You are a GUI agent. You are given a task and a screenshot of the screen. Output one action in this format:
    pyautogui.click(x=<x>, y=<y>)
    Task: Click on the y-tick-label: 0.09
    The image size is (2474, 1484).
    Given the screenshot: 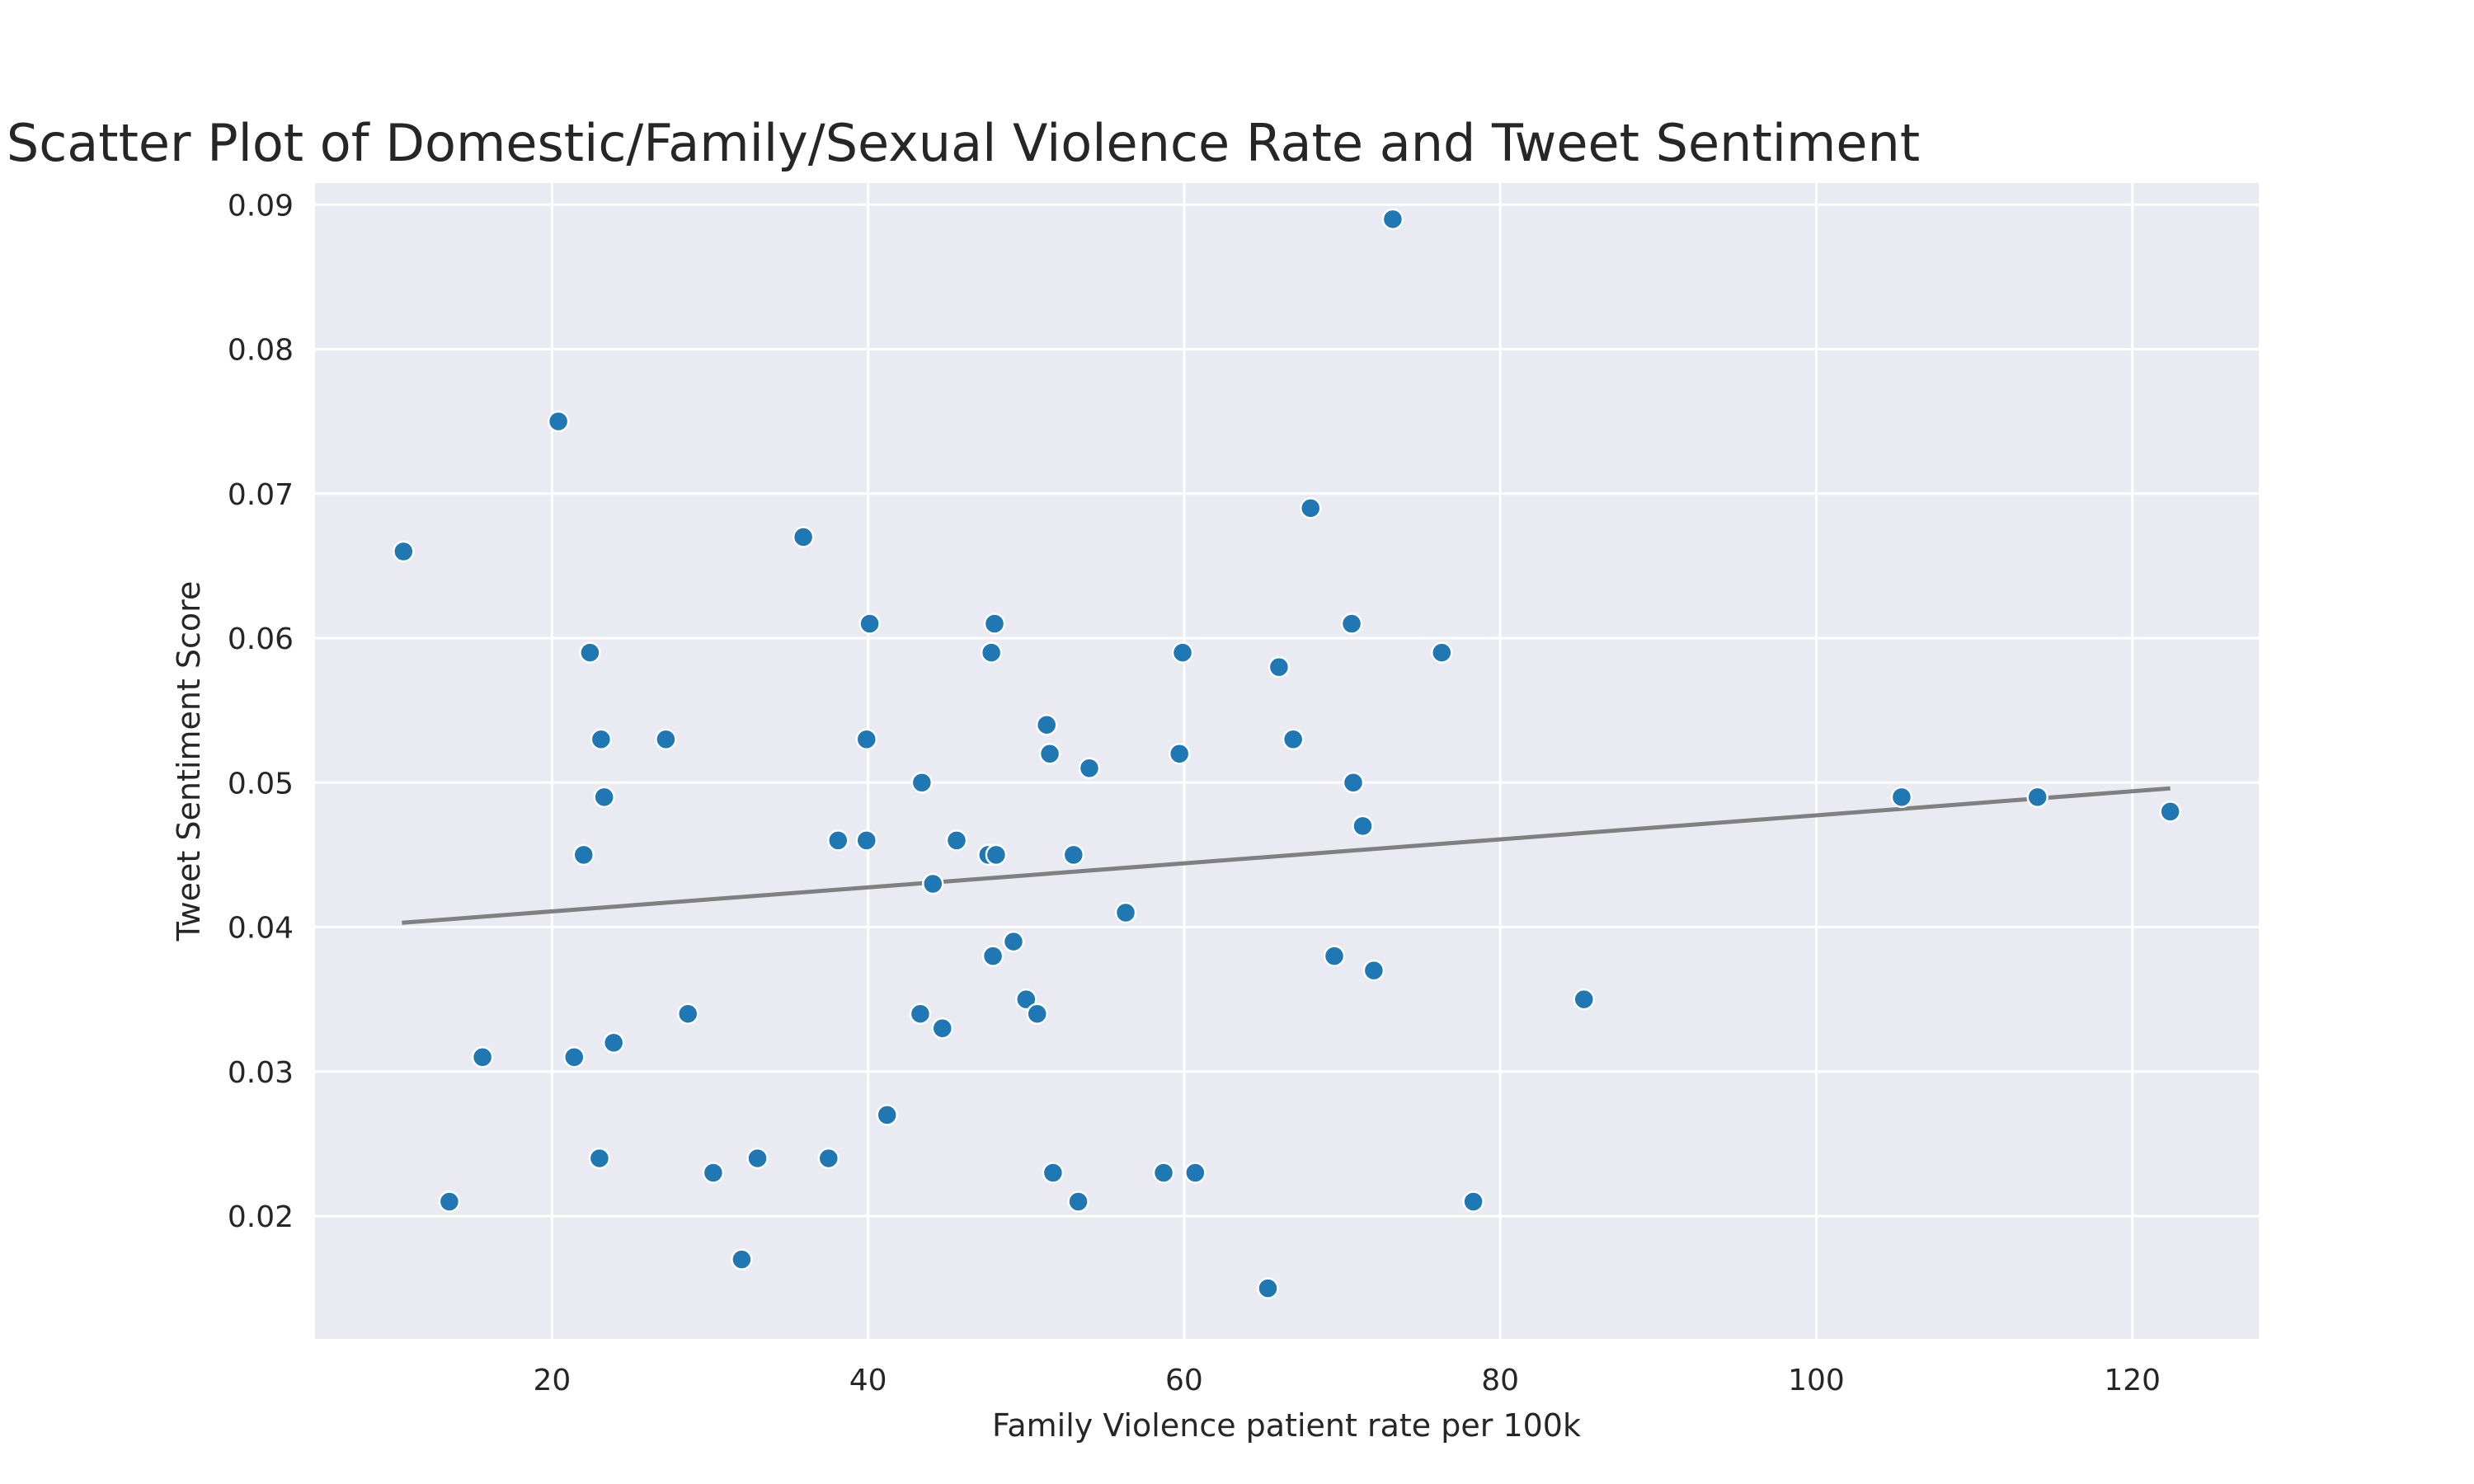 What is the action you would take?
    pyautogui.click(x=261, y=206)
    